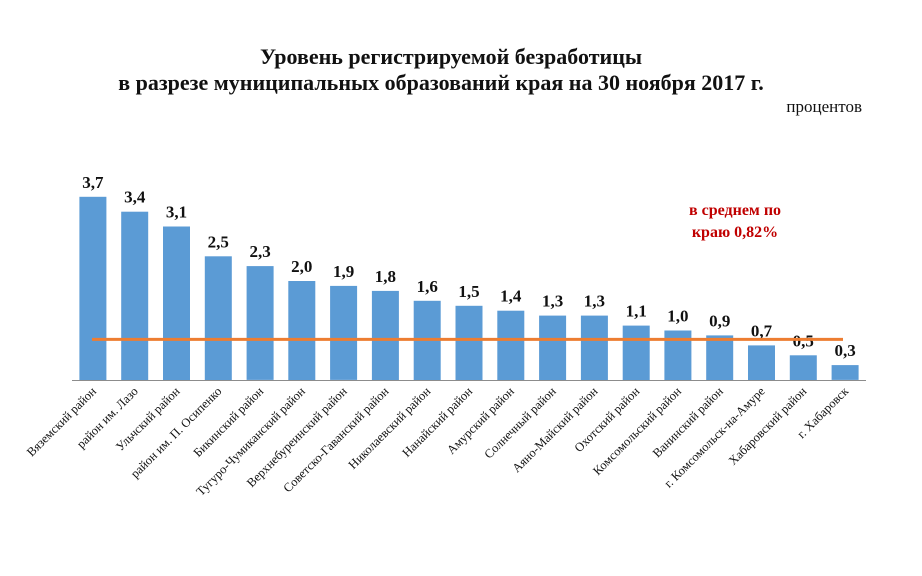 The height and width of the screenshot is (576, 922). What do you see at coordinates (768, 426) in the screenshot?
I see `category-label-18: Хабаровский район` at bounding box center [768, 426].